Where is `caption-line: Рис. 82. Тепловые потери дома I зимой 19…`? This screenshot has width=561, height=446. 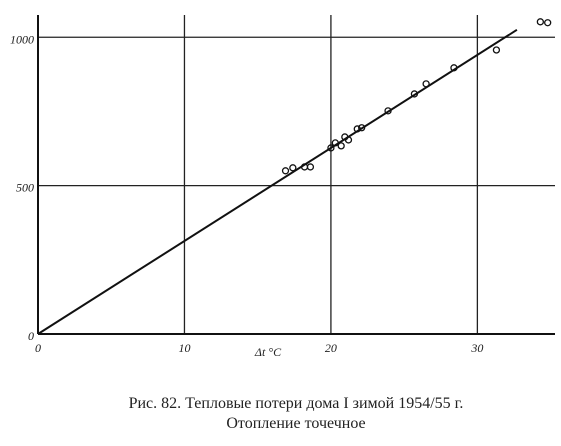
caption-line: Рис. 82. Тепловые потери дома I зимой 19… is located at coordinates (296, 403).